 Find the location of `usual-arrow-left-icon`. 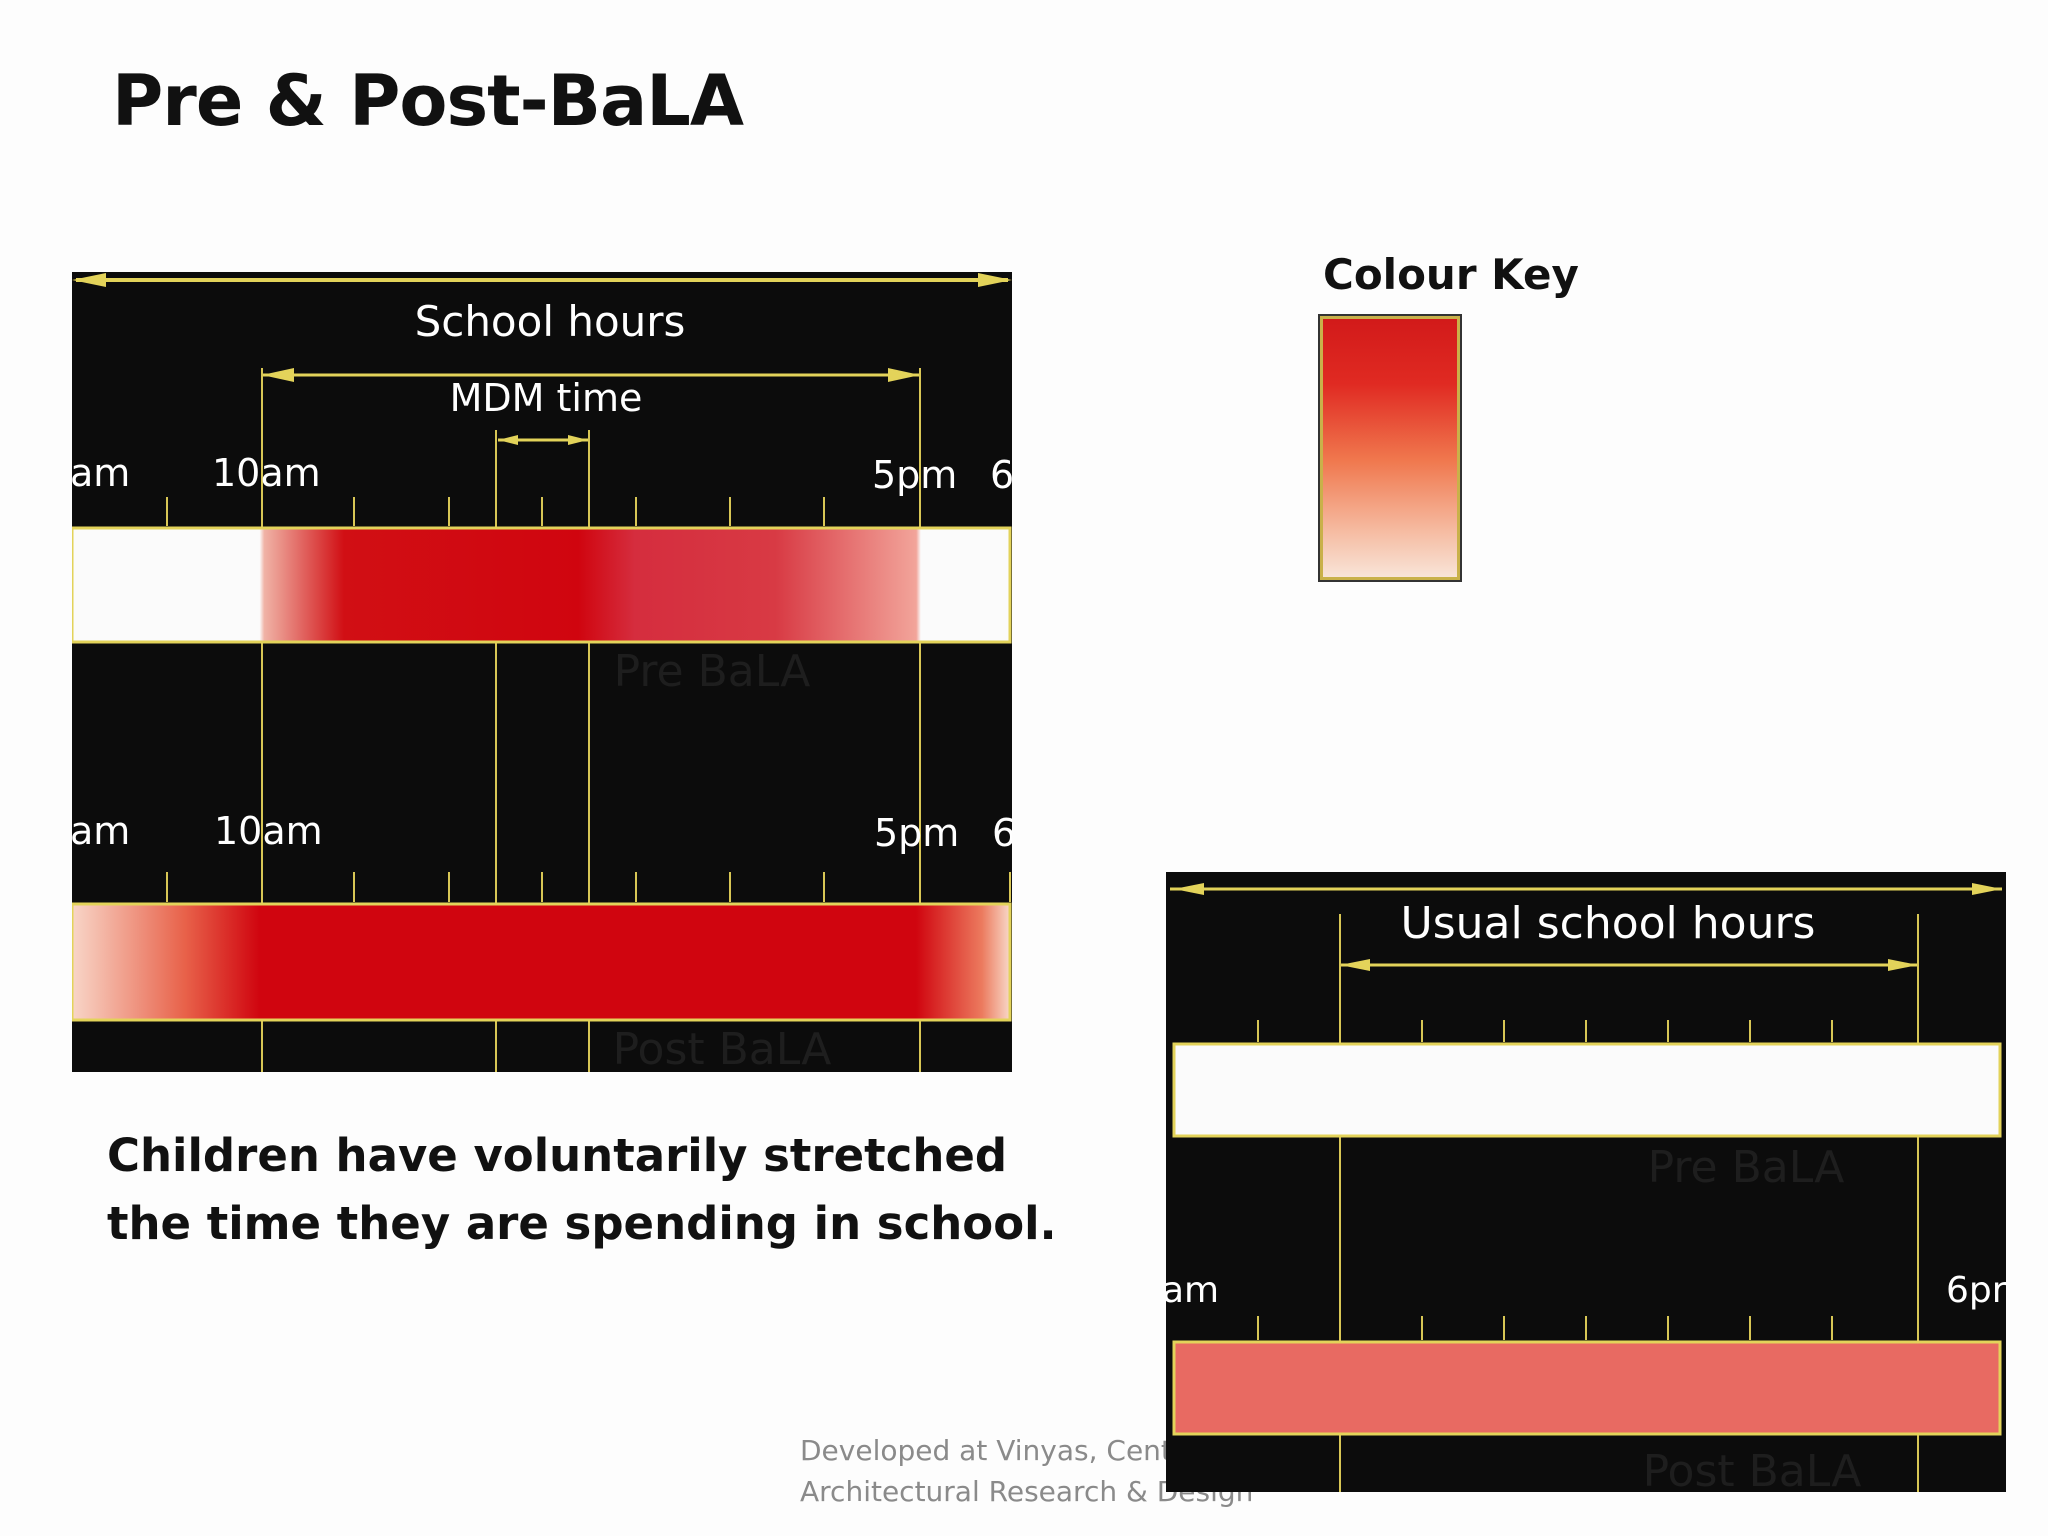

usual-arrow-left-icon is located at coordinates (1355, 965).